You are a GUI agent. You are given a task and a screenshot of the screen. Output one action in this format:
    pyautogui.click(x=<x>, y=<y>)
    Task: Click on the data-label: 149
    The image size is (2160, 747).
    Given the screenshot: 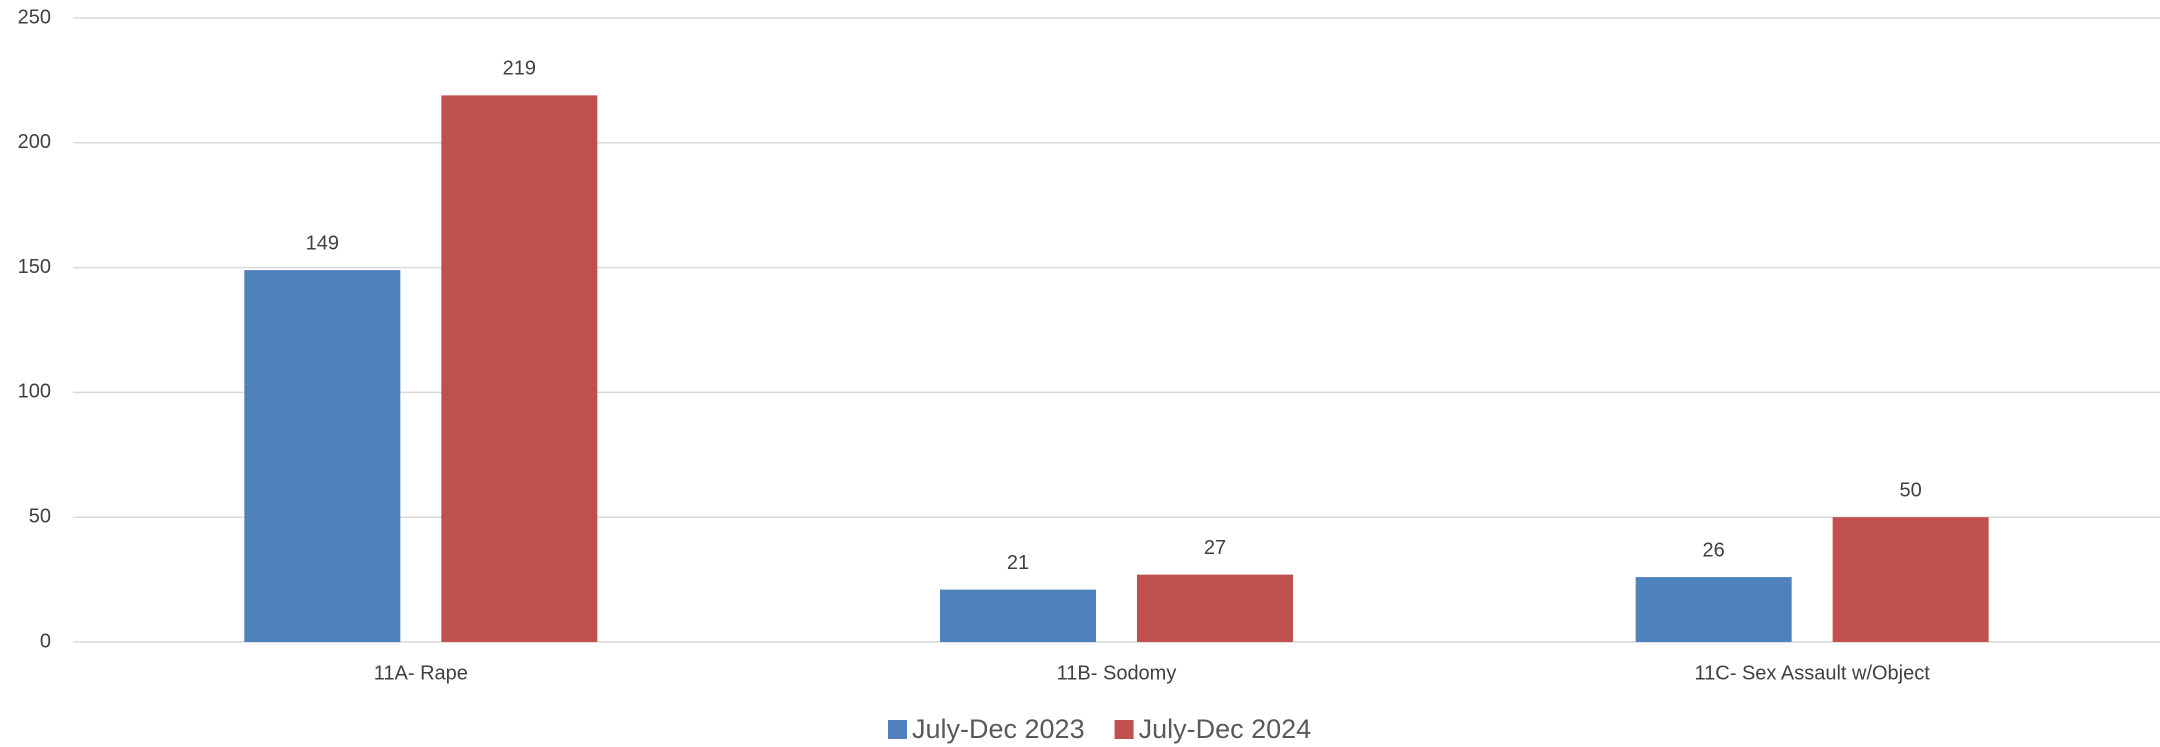 What is the action you would take?
    pyautogui.click(x=322, y=243)
    